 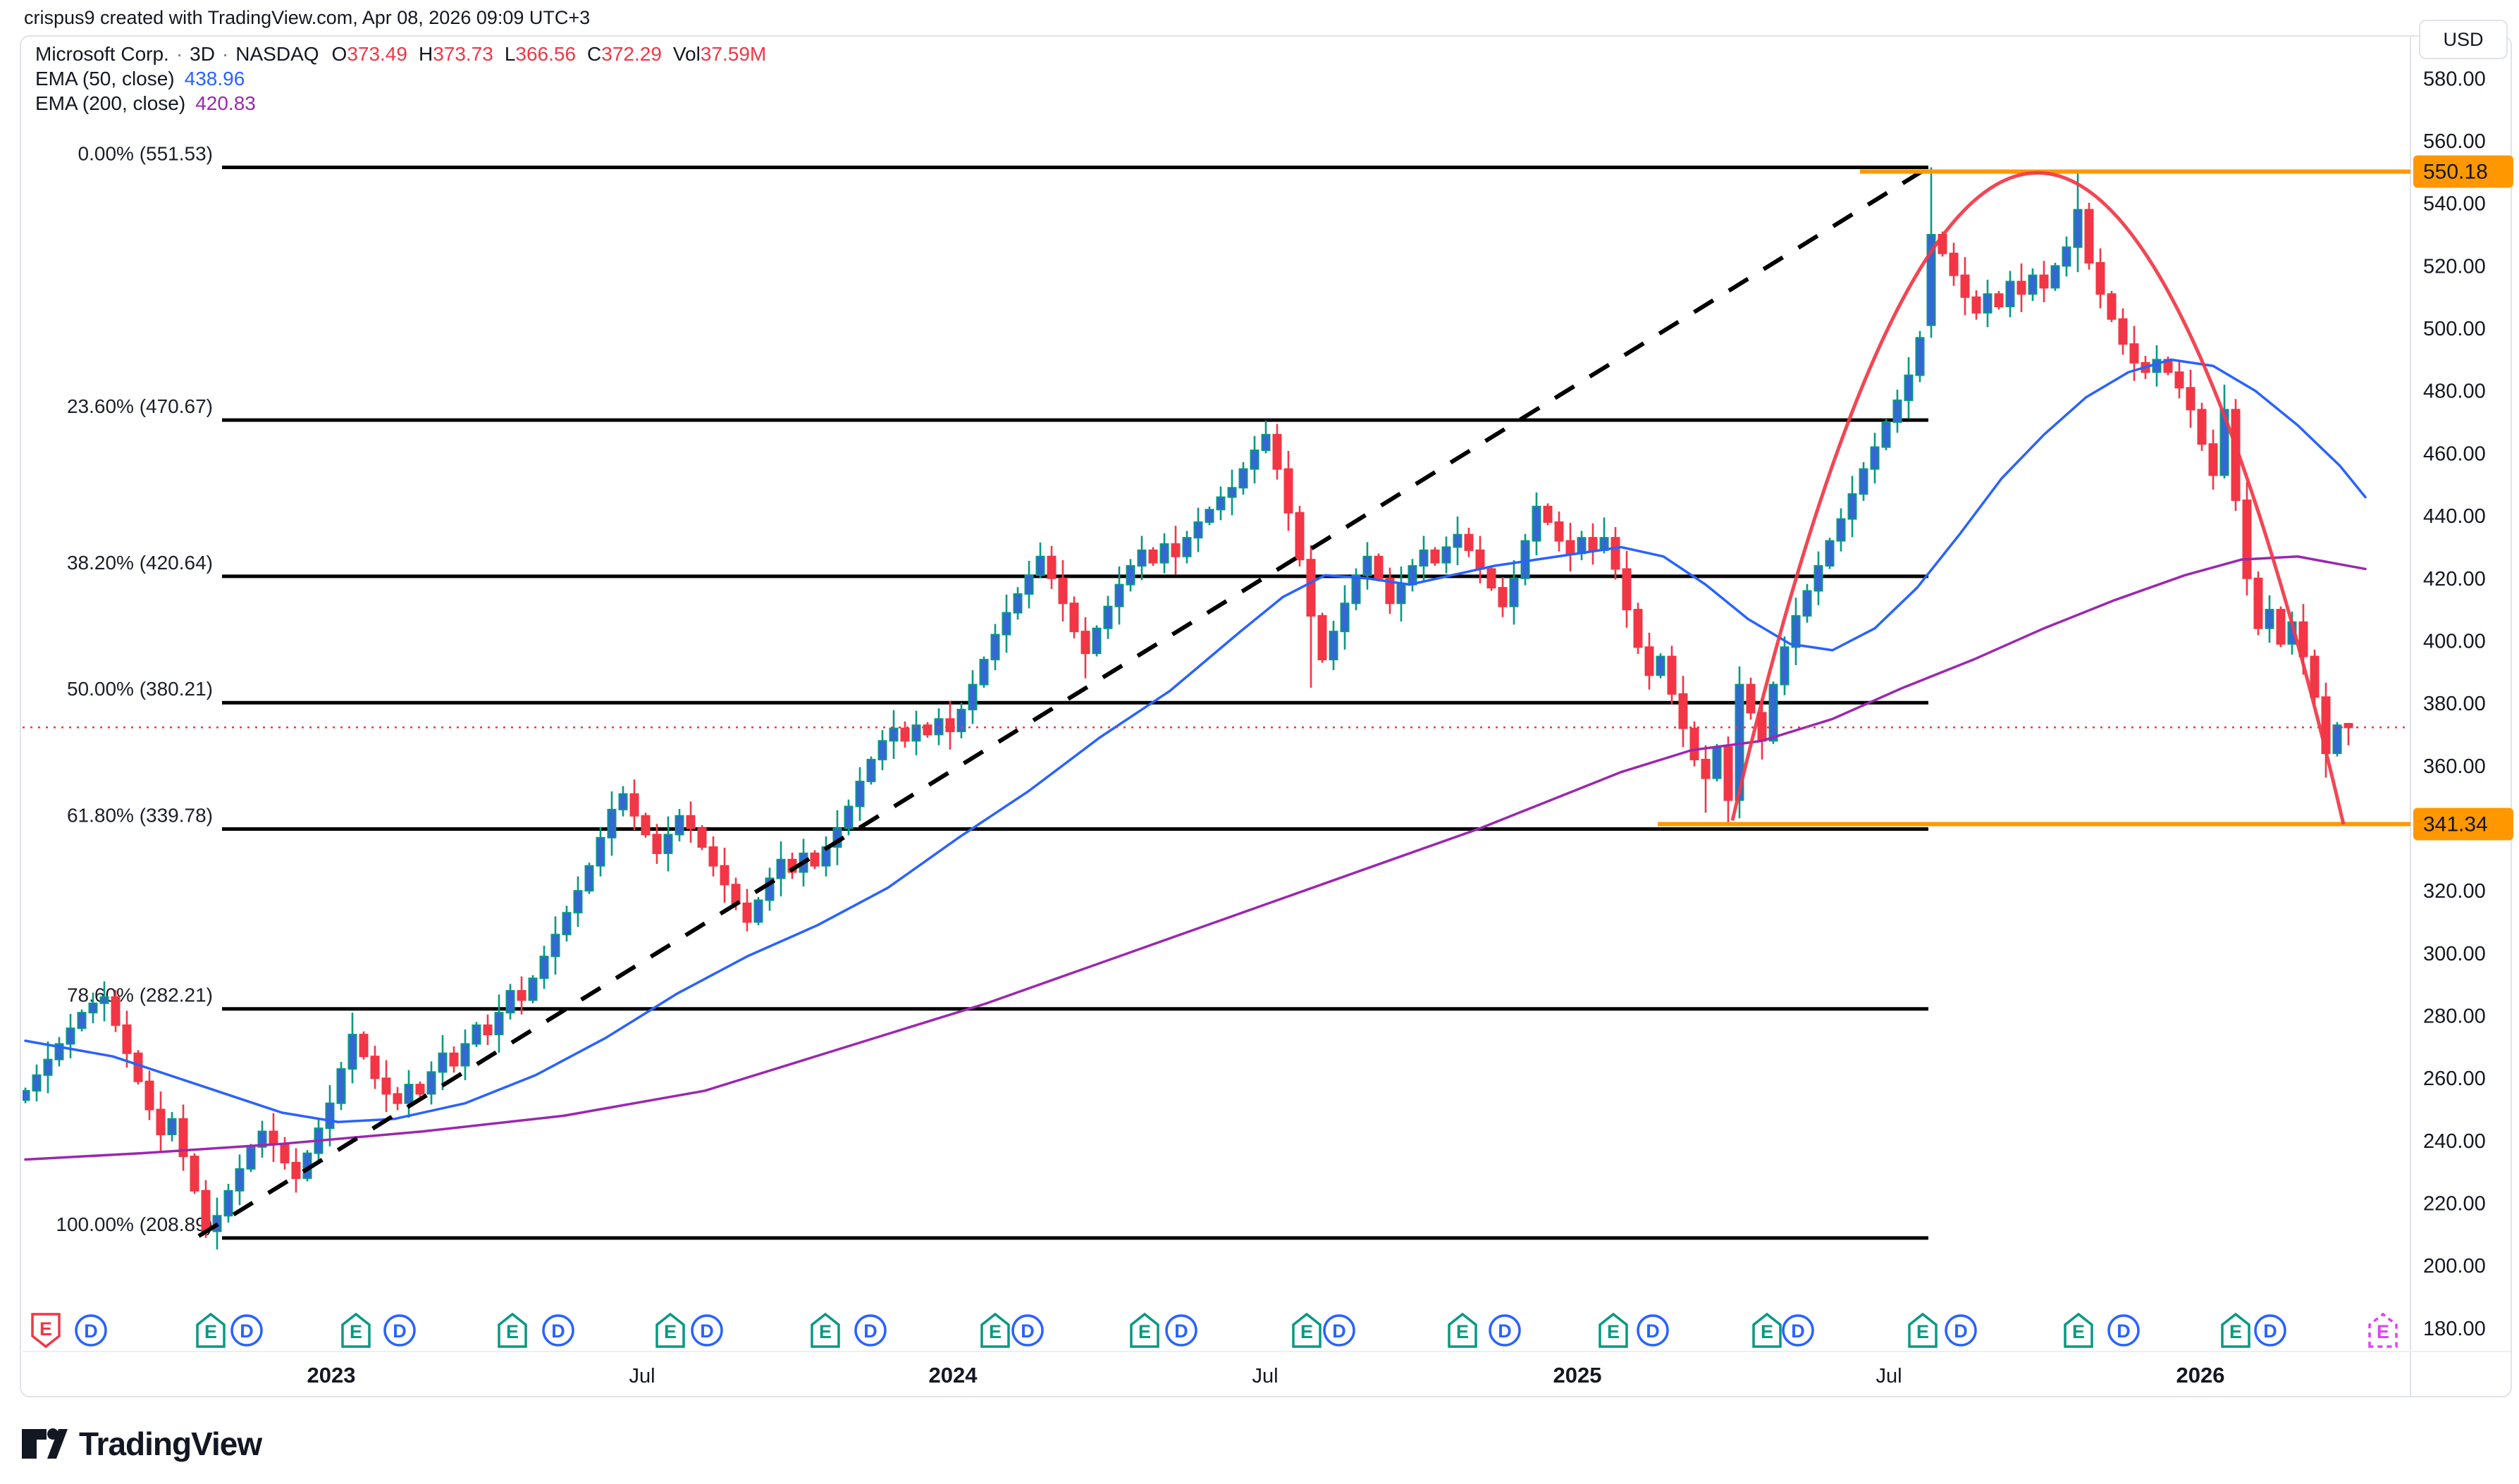 What do you see at coordinates (377, 54) in the screenshot?
I see `open-value: 373.49` at bounding box center [377, 54].